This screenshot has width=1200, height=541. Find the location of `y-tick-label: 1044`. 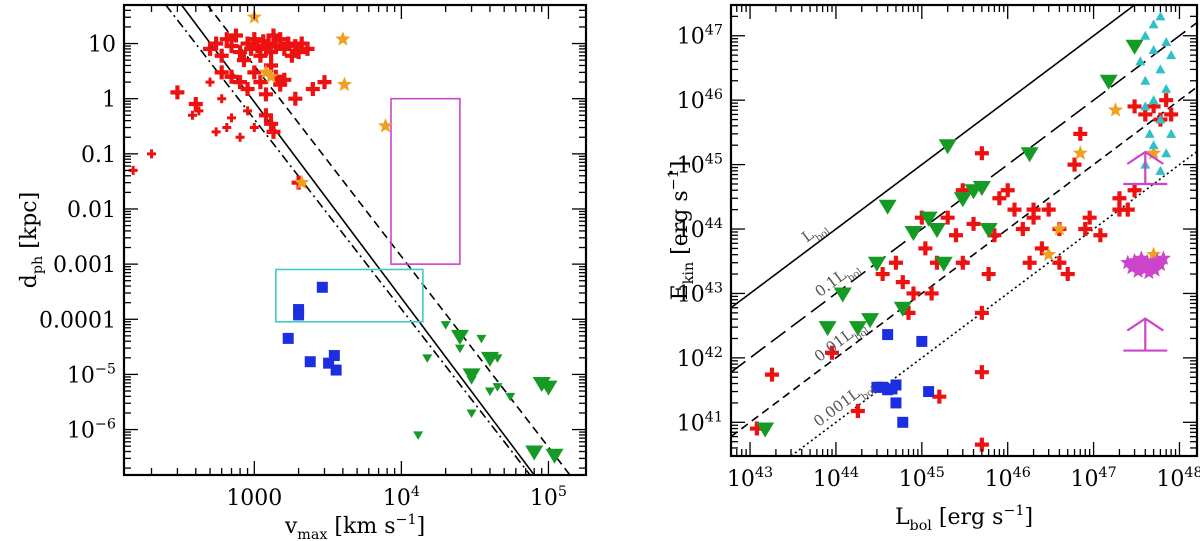

y-tick-label: 1044 is located at coordinates (700, 229).